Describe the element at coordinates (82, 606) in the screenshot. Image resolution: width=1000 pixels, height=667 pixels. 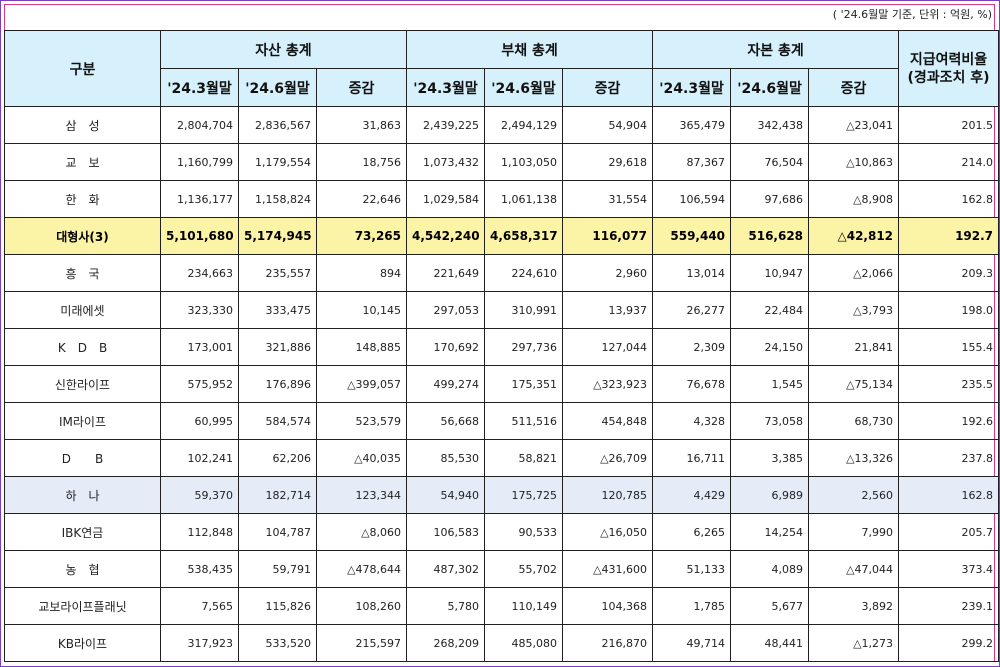
I see `cell-company: 교보라이프플래닛` at that location.